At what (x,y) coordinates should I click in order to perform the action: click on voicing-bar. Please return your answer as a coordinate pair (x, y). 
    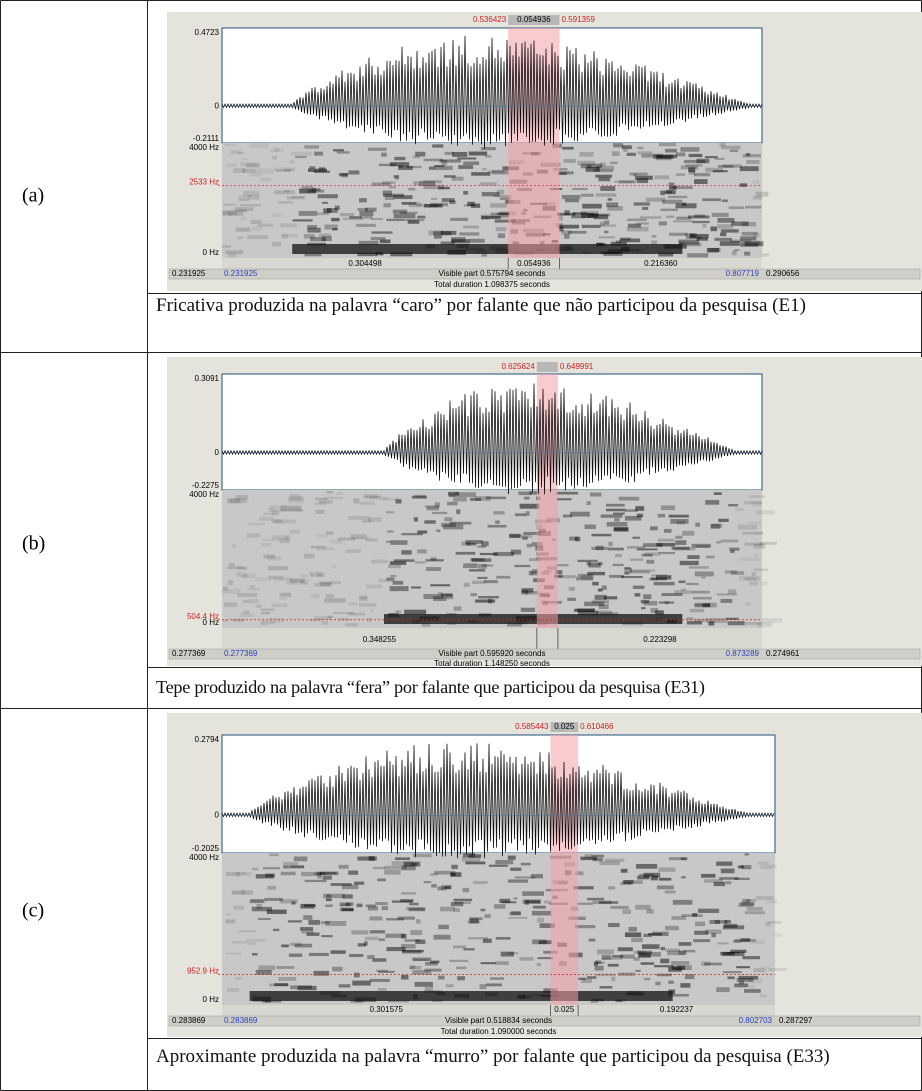
    Looking at the image, I should click on (487, 249).